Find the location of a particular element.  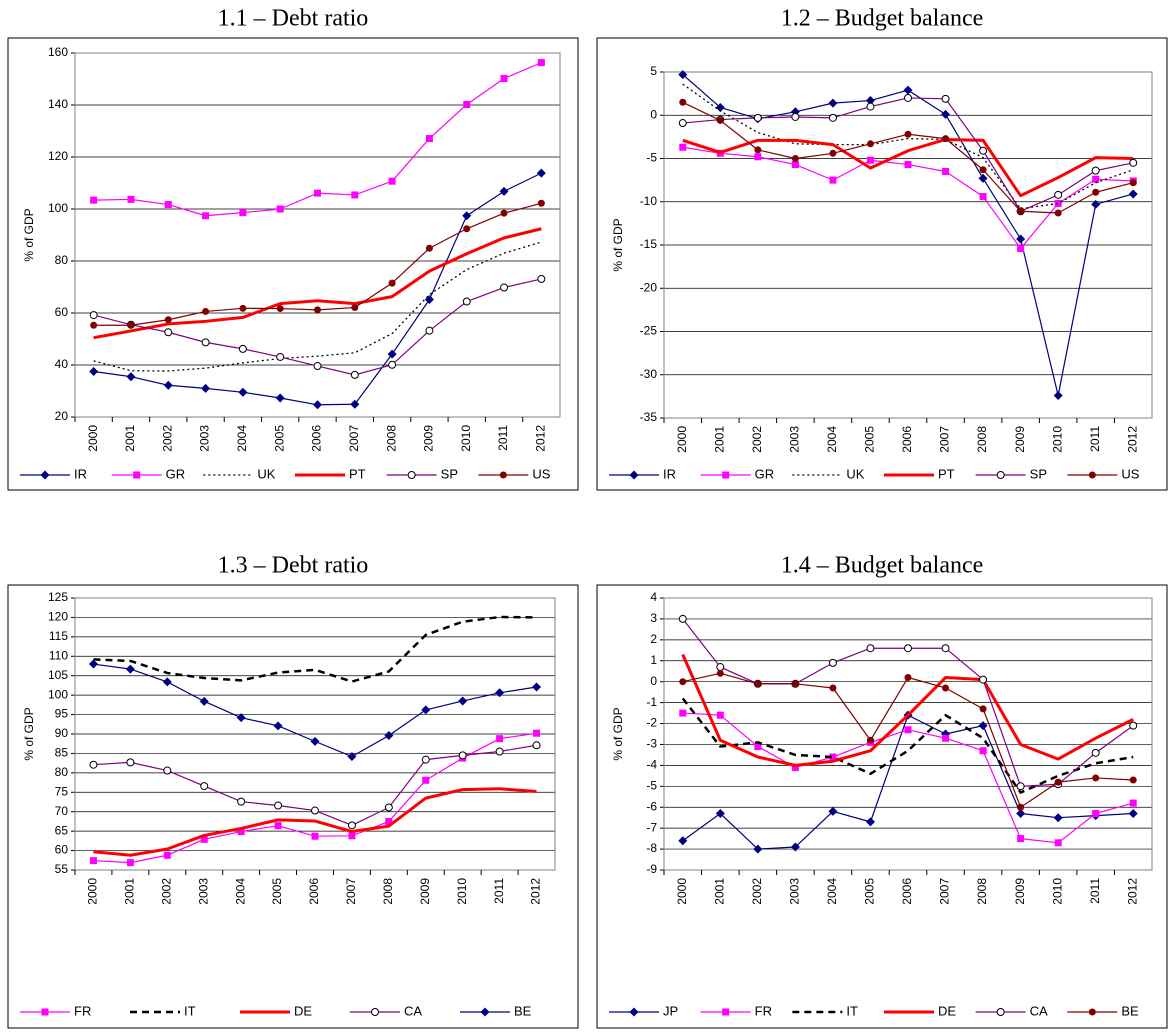

y-tick-label: 95 is located at coordinates (62, 714).